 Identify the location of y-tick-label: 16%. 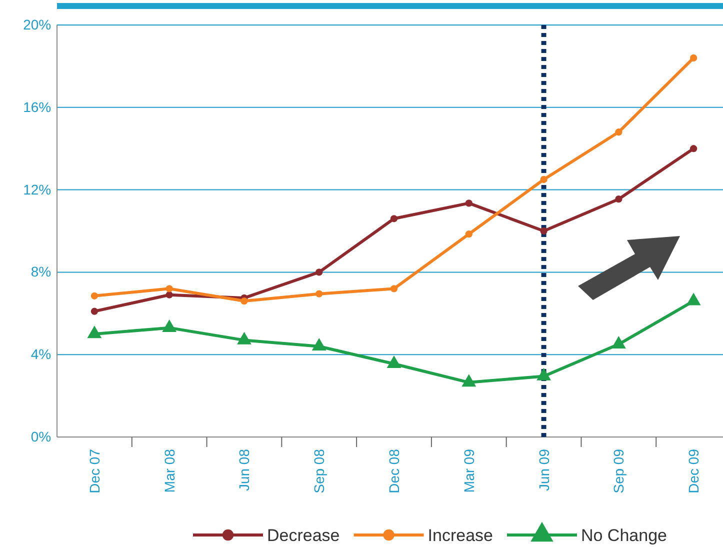
(37, 106).